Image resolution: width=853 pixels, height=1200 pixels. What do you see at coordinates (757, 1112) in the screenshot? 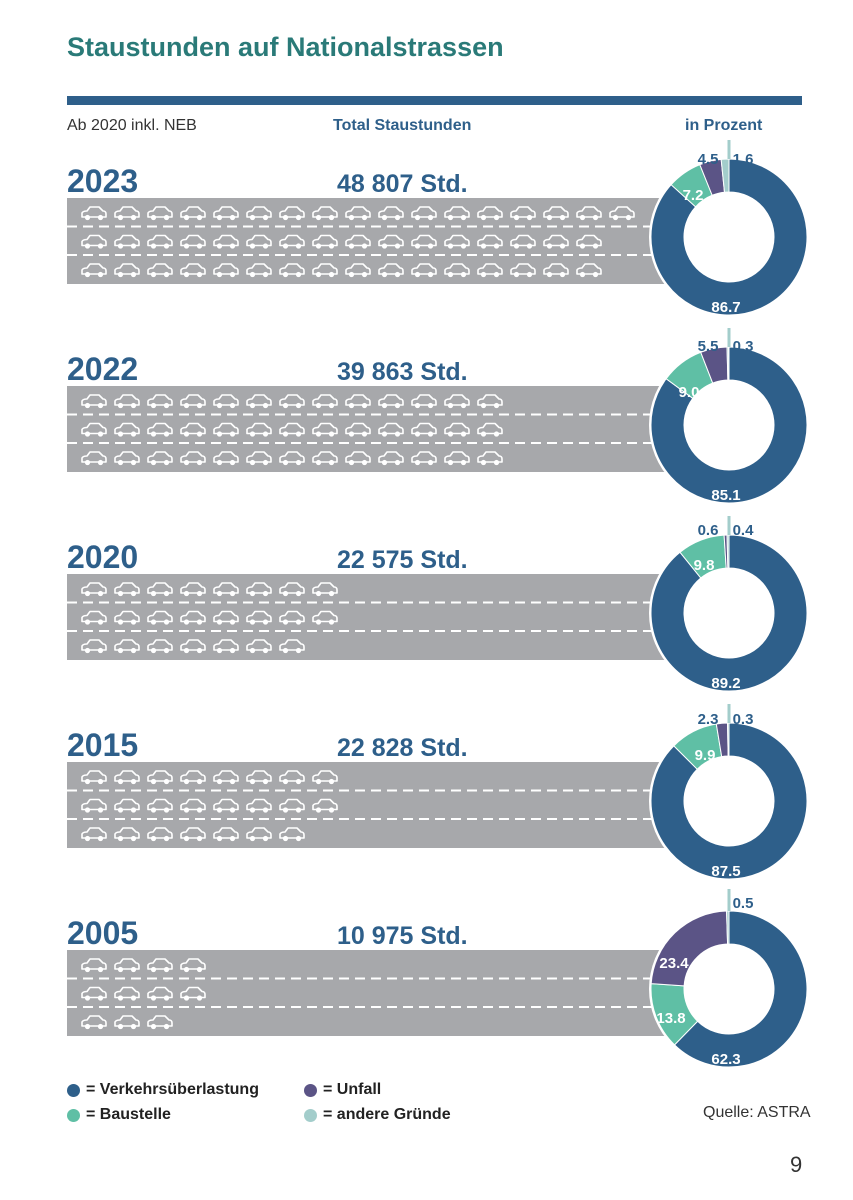
I see `source-label: Quelle: ASTRA` at bounding box center [757, 1112].